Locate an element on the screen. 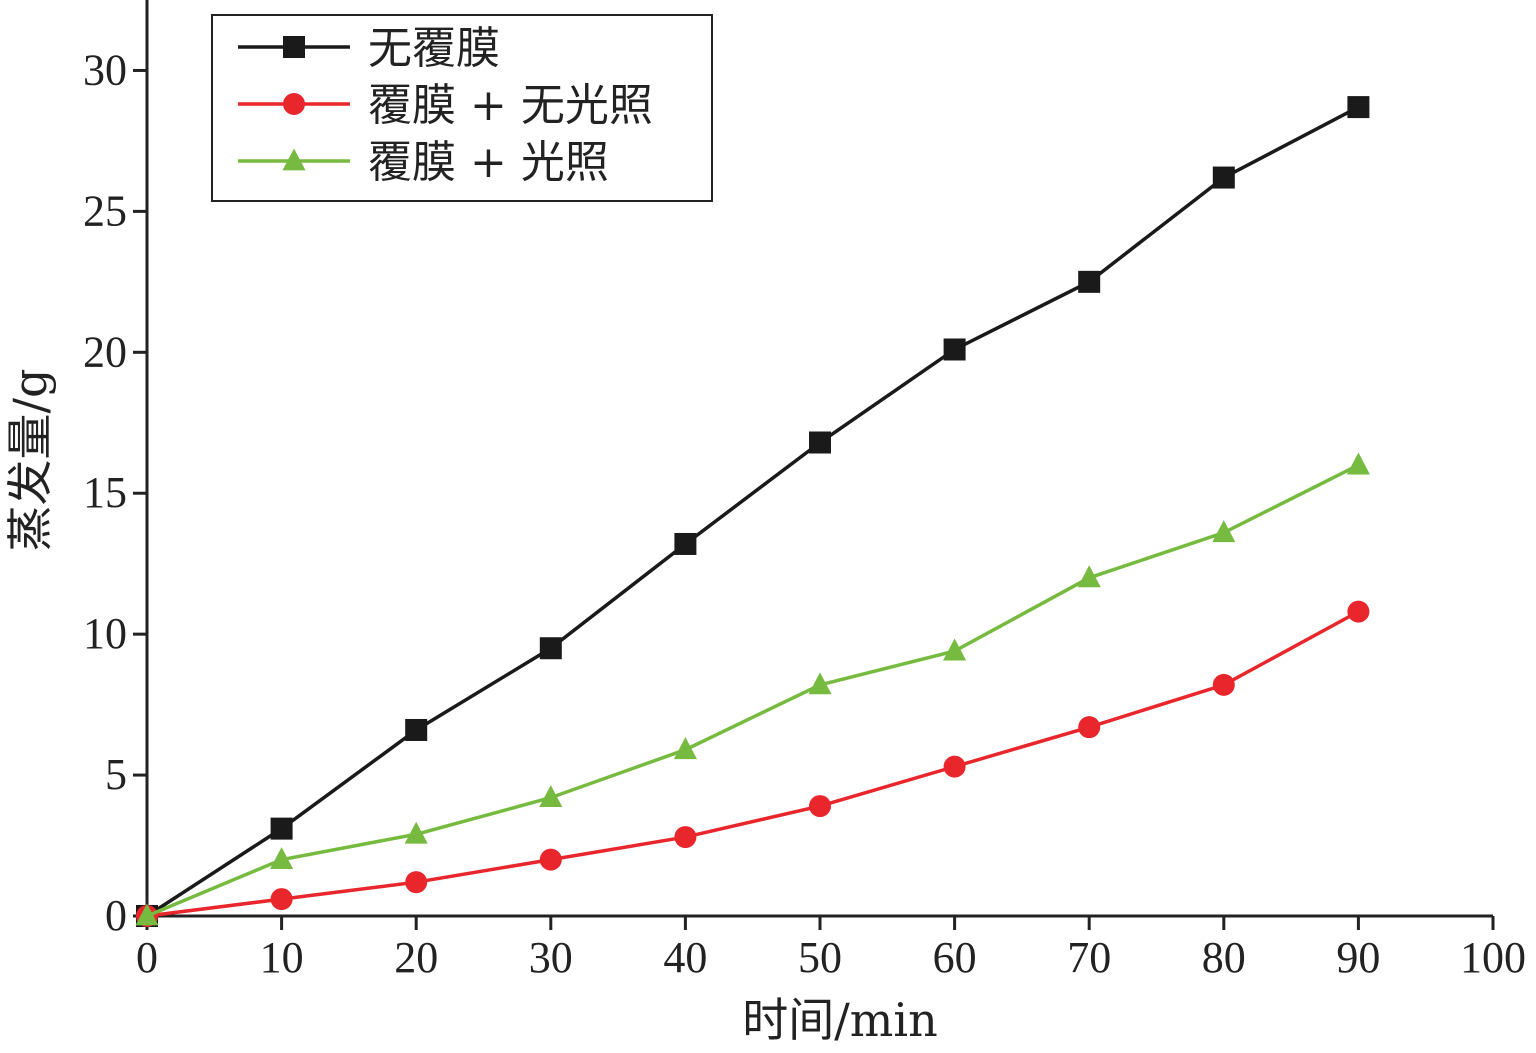 This screenshot has height=1053, width=1536. y-tick-label: 30 is located at coordinates (105, 69).